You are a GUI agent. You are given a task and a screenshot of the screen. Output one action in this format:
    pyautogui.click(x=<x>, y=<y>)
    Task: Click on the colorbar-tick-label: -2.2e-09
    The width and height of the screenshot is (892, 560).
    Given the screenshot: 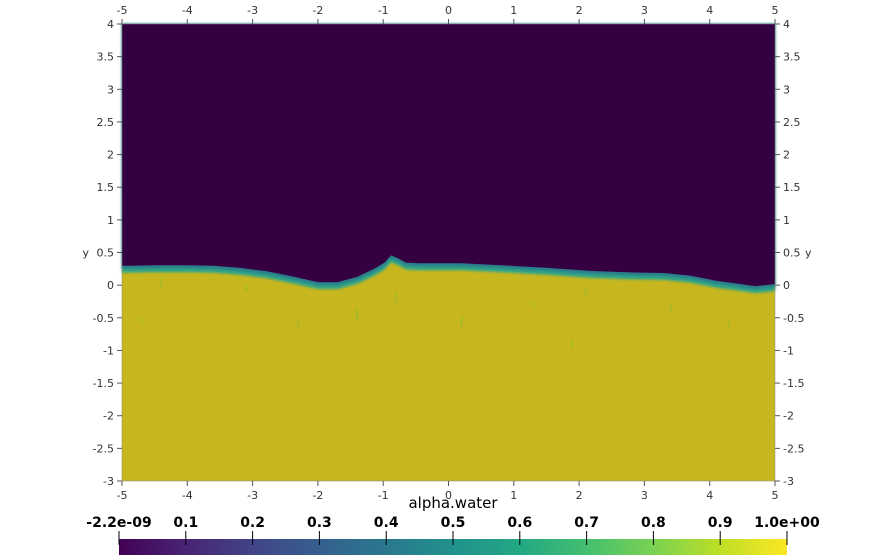 What is the action you would take?
    pyautogui.click(x=118, y=523)
    